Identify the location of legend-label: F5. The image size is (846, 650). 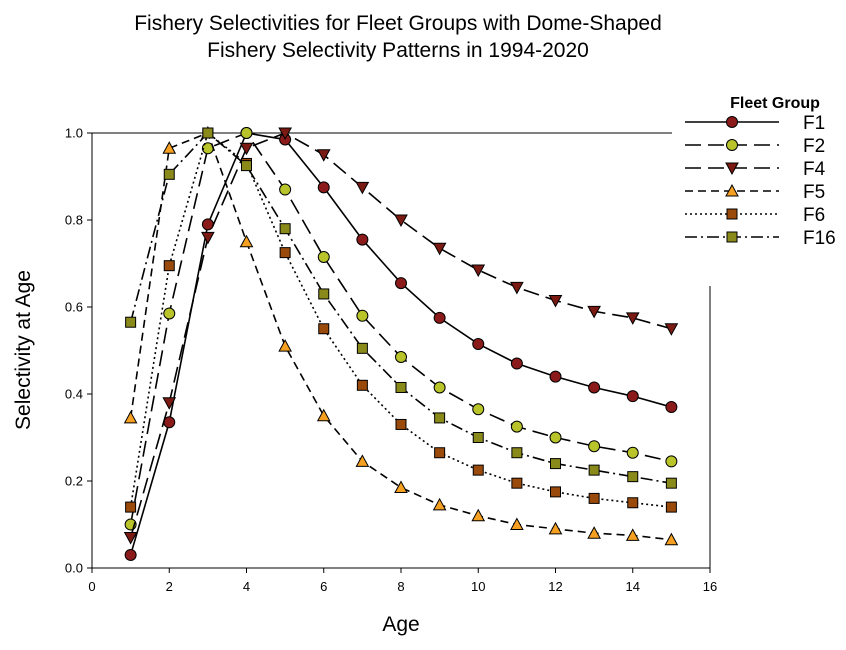
(814, 192).